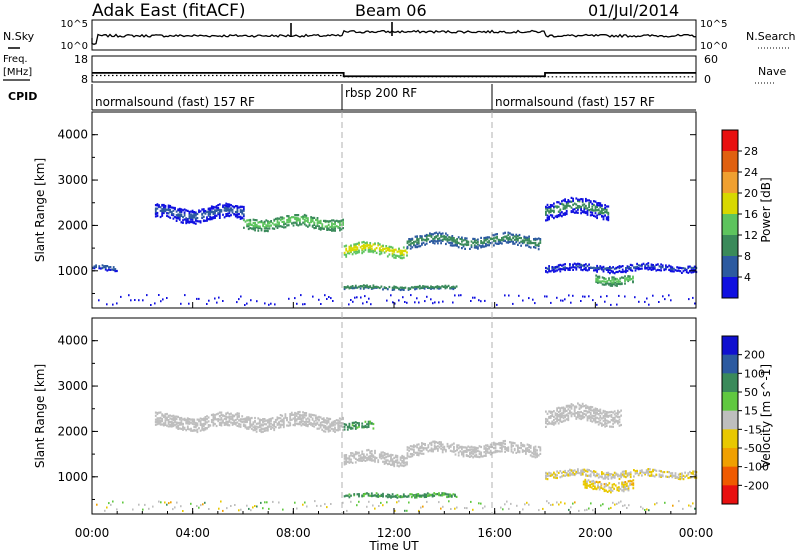  What do you see at coordinates (730, 383) in the screenshot?
I see `colorbar-swatch` at bounding box center [730, 383].